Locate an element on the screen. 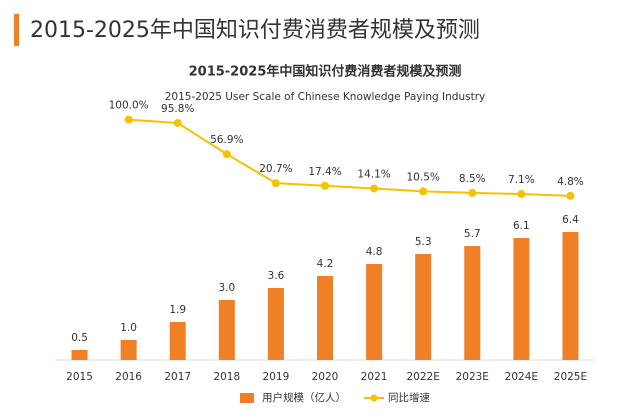 Image resolution: width=630 pixels, height=418 pixels. line-value-label: 17.4% is located at coordinates (324, 172).